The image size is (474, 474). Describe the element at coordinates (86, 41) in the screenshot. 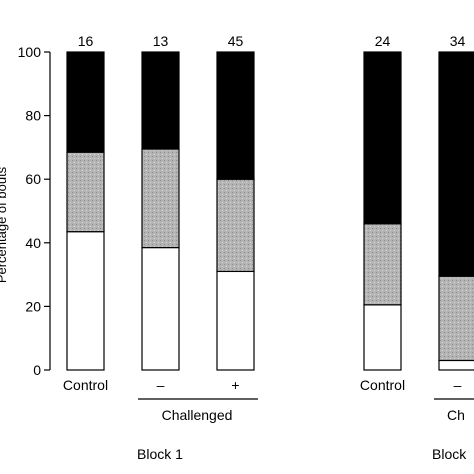

I see `bar-count-label: 16` at that location.